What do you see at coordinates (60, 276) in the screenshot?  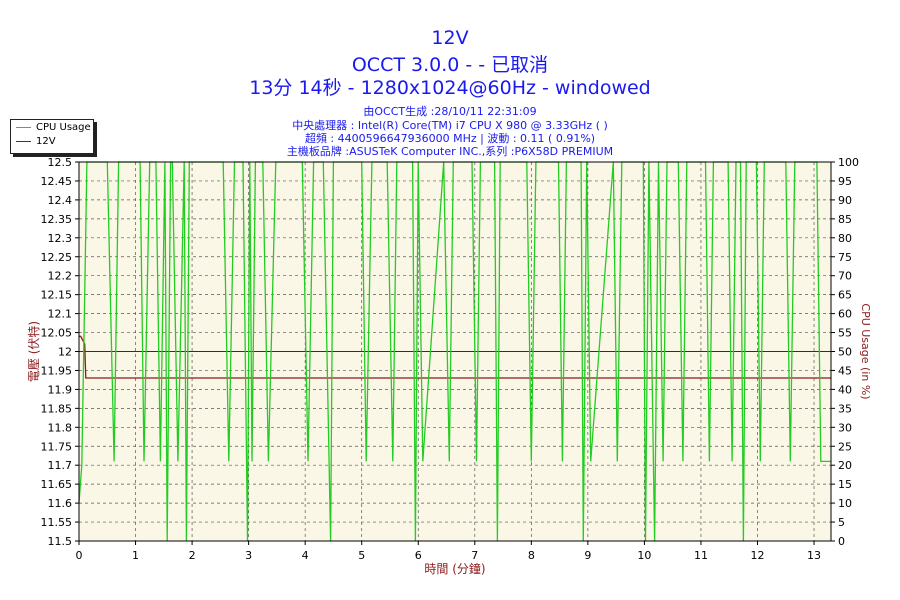 I see `y-tick-label-left: 12.2` at bounding box center [60, 276].